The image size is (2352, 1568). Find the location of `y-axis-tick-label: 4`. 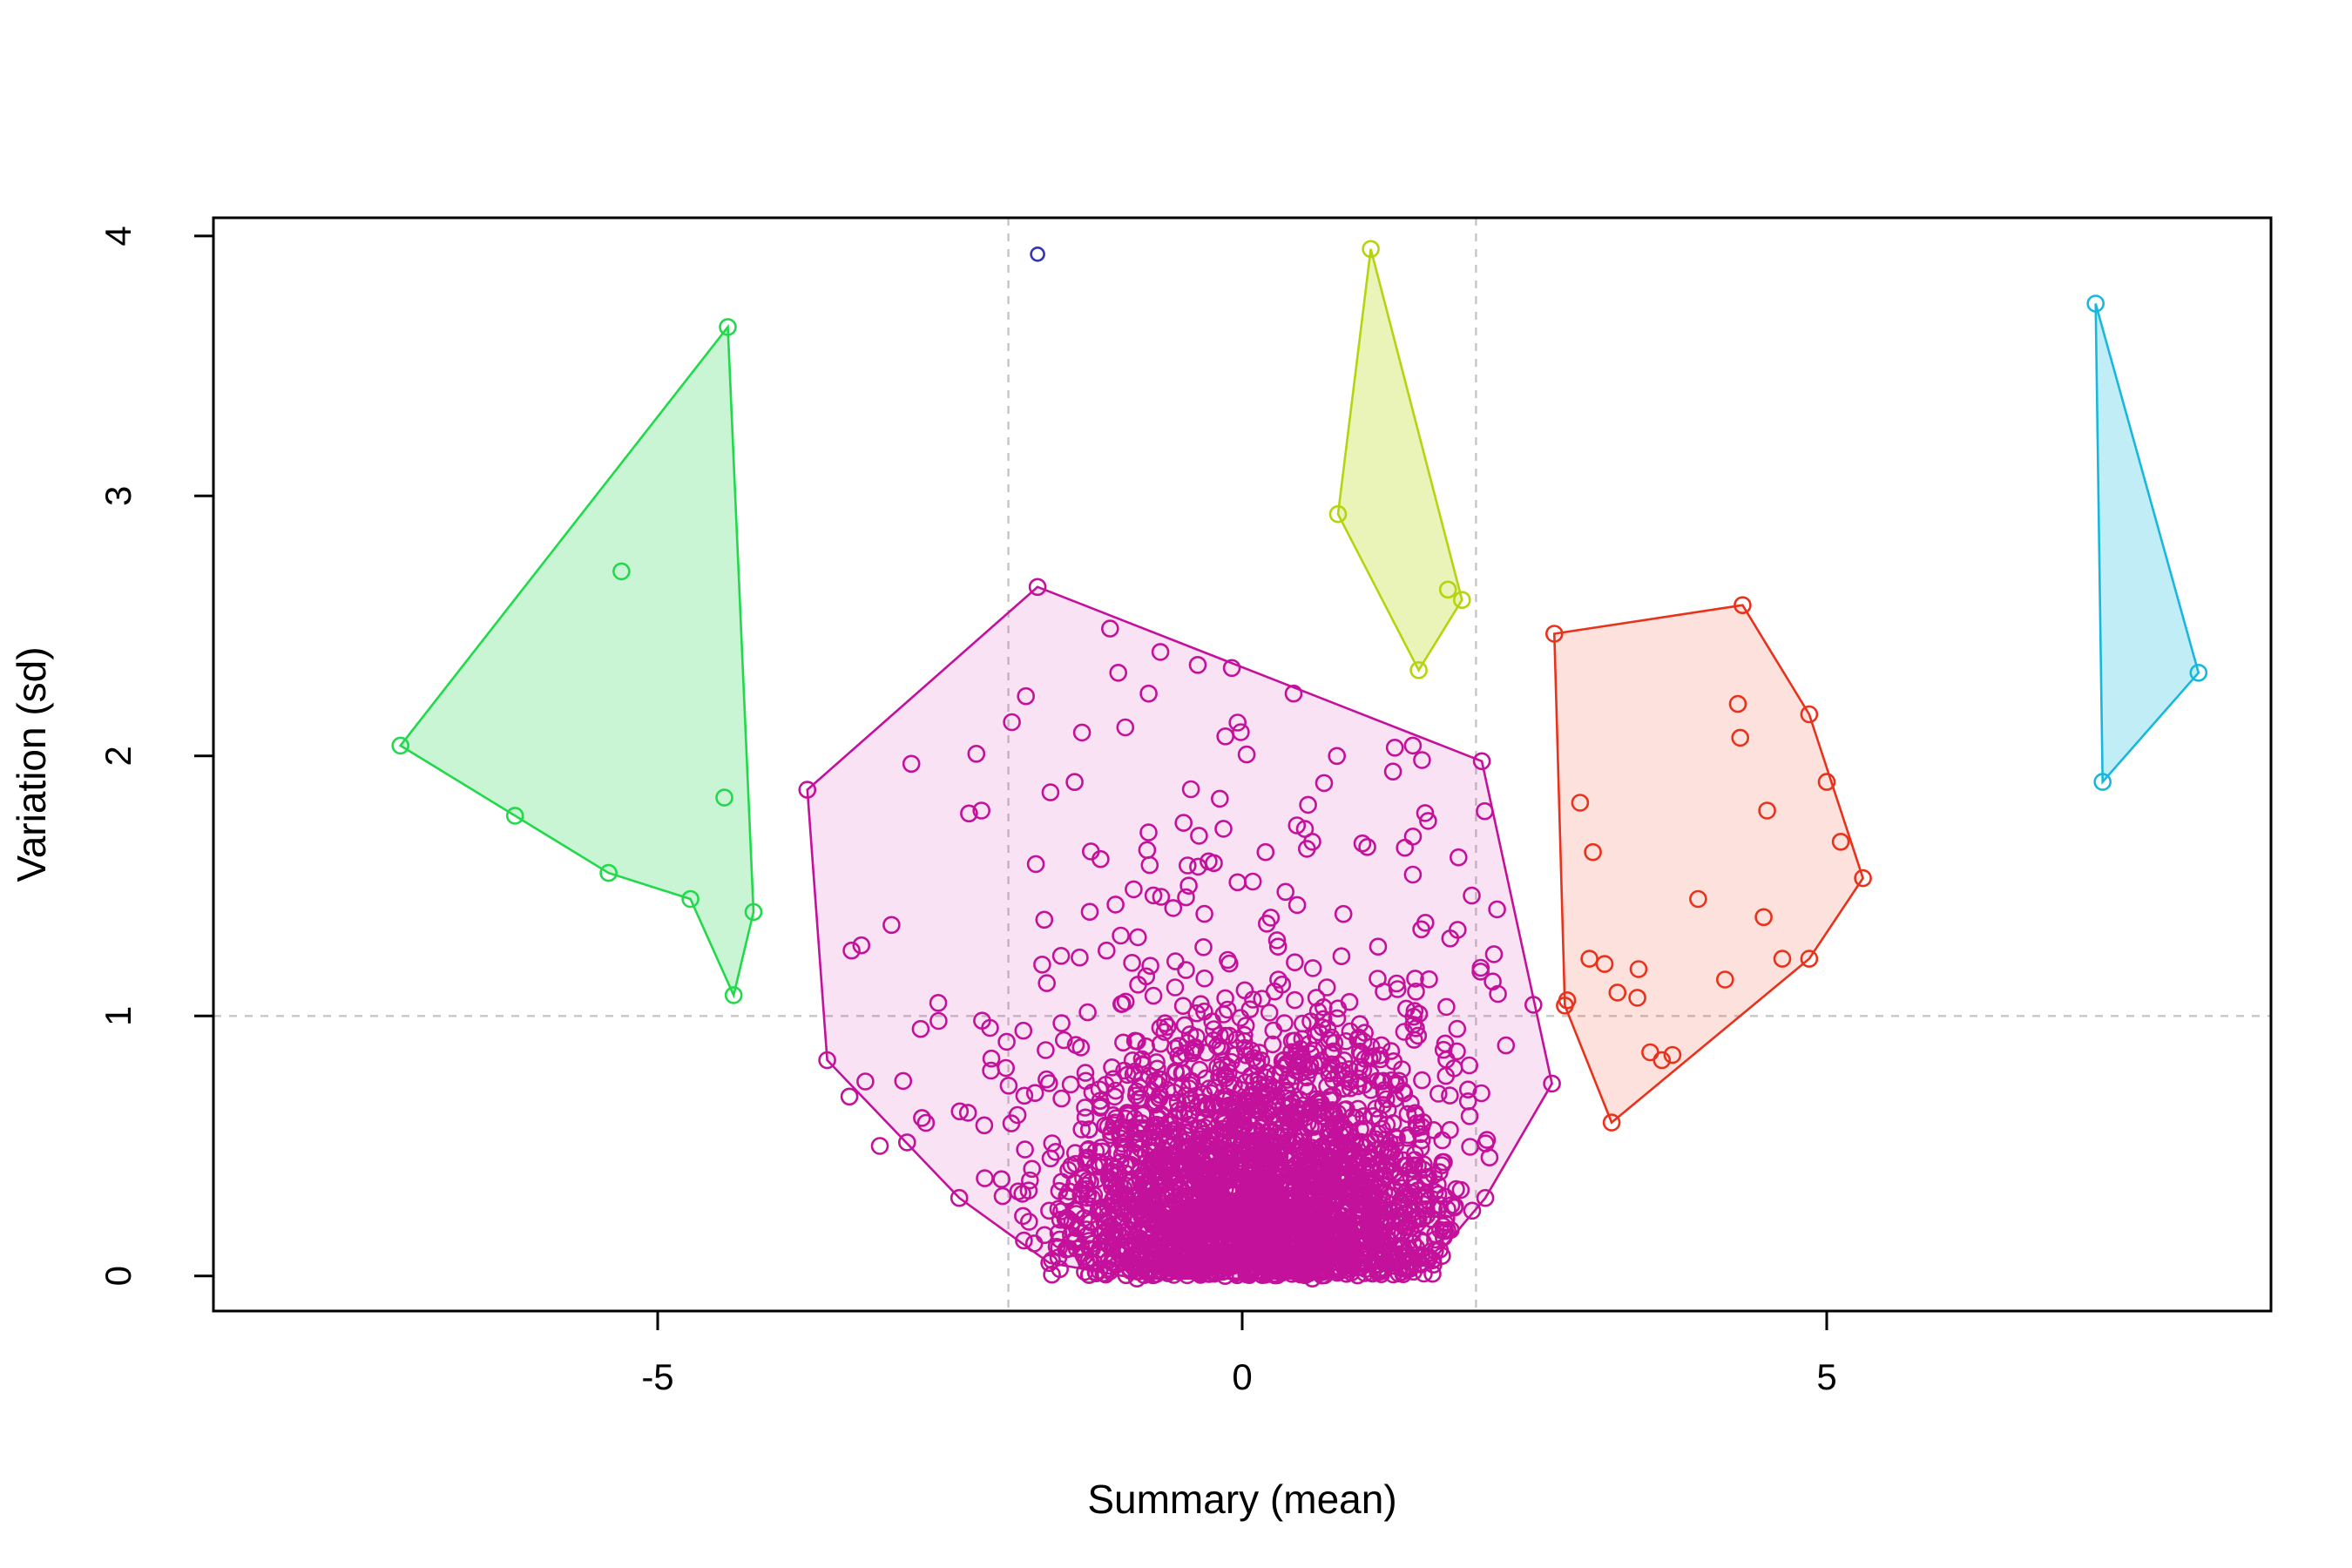

y-axis-tick-label: 4 is located at coordinates (119, 236).